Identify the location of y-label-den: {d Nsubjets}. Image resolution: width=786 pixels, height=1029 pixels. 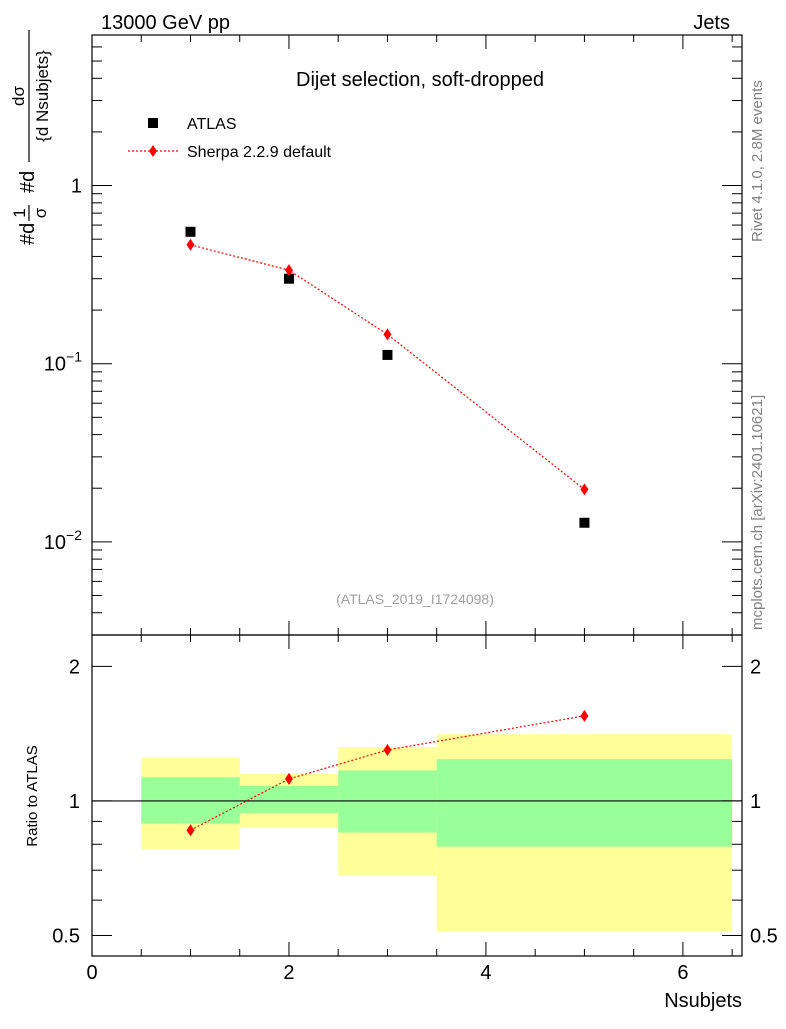
(42, 96).